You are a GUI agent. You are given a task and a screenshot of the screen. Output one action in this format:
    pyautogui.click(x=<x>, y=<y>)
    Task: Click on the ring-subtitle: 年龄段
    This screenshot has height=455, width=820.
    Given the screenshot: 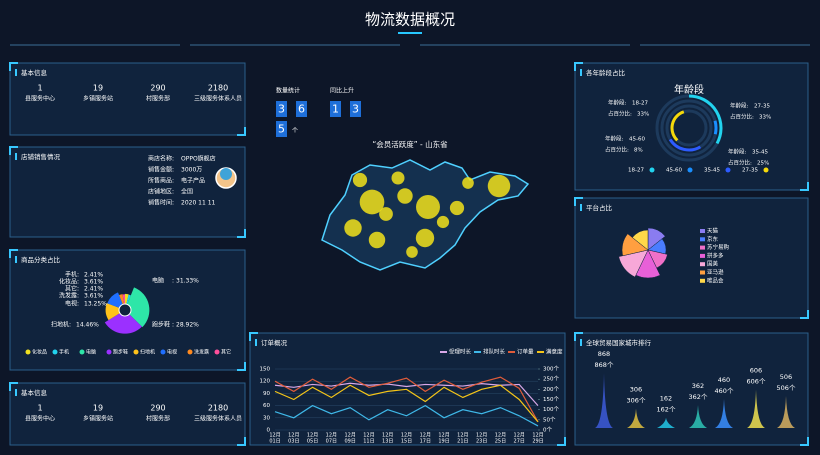 What is the action you would take?
    pyautogui.click(x=689, y=89)
    